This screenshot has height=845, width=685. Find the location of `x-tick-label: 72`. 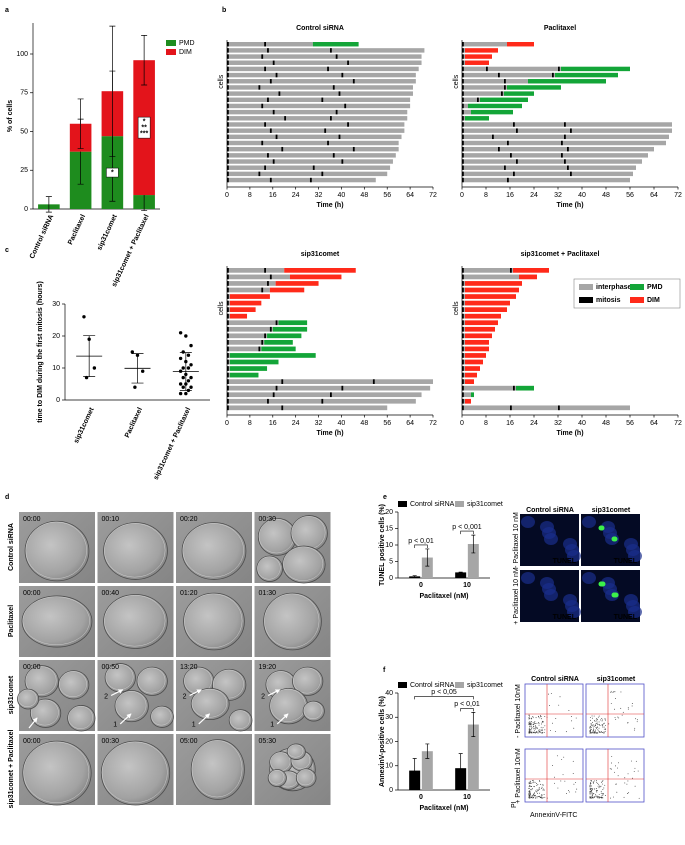

x-tick-label: 72 is located at coordinates (678, 423).